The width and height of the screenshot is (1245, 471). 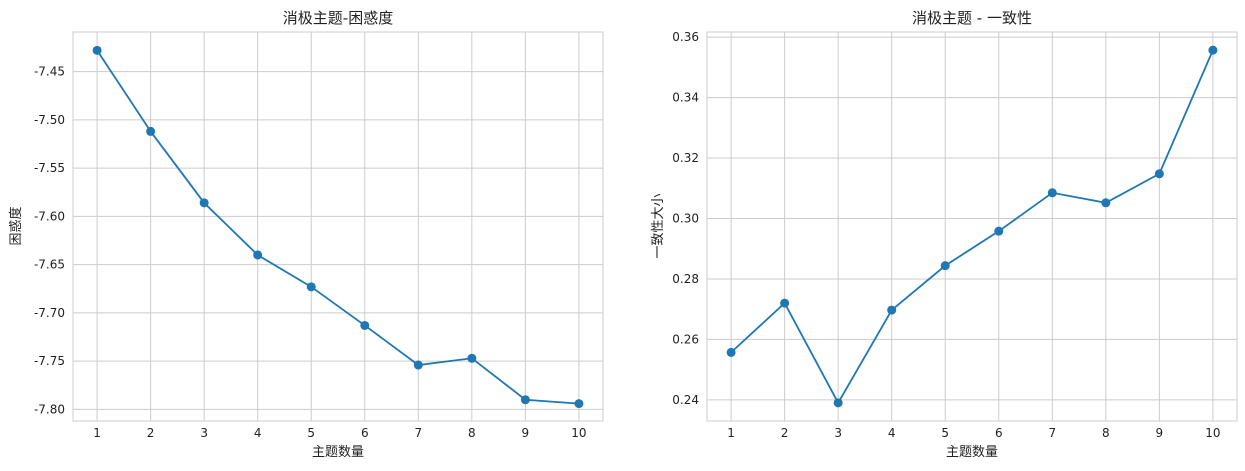 I want to click on coherence-x-tick-label: 9, so click(x=1160, y=433).